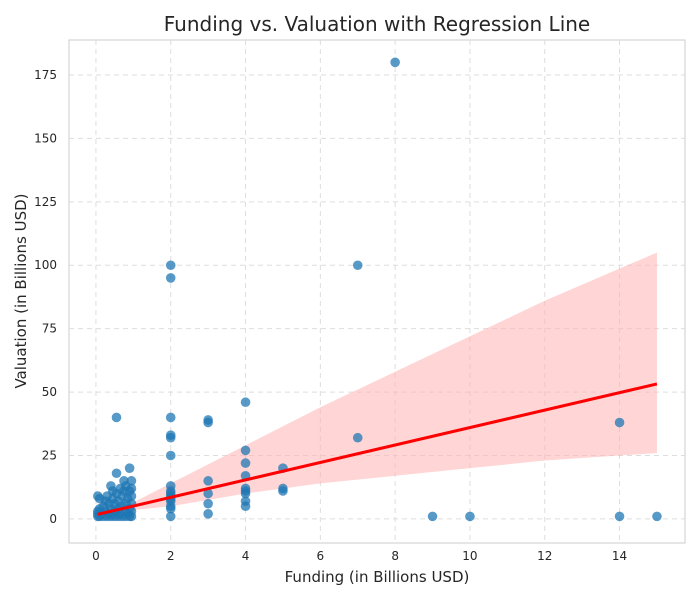 The height and width of the screenshot is (604, 700). What do you see at coordinates (49, 392) in the screenshot?
I see `y-tick-label: 50` at bounding box center [49, 392].